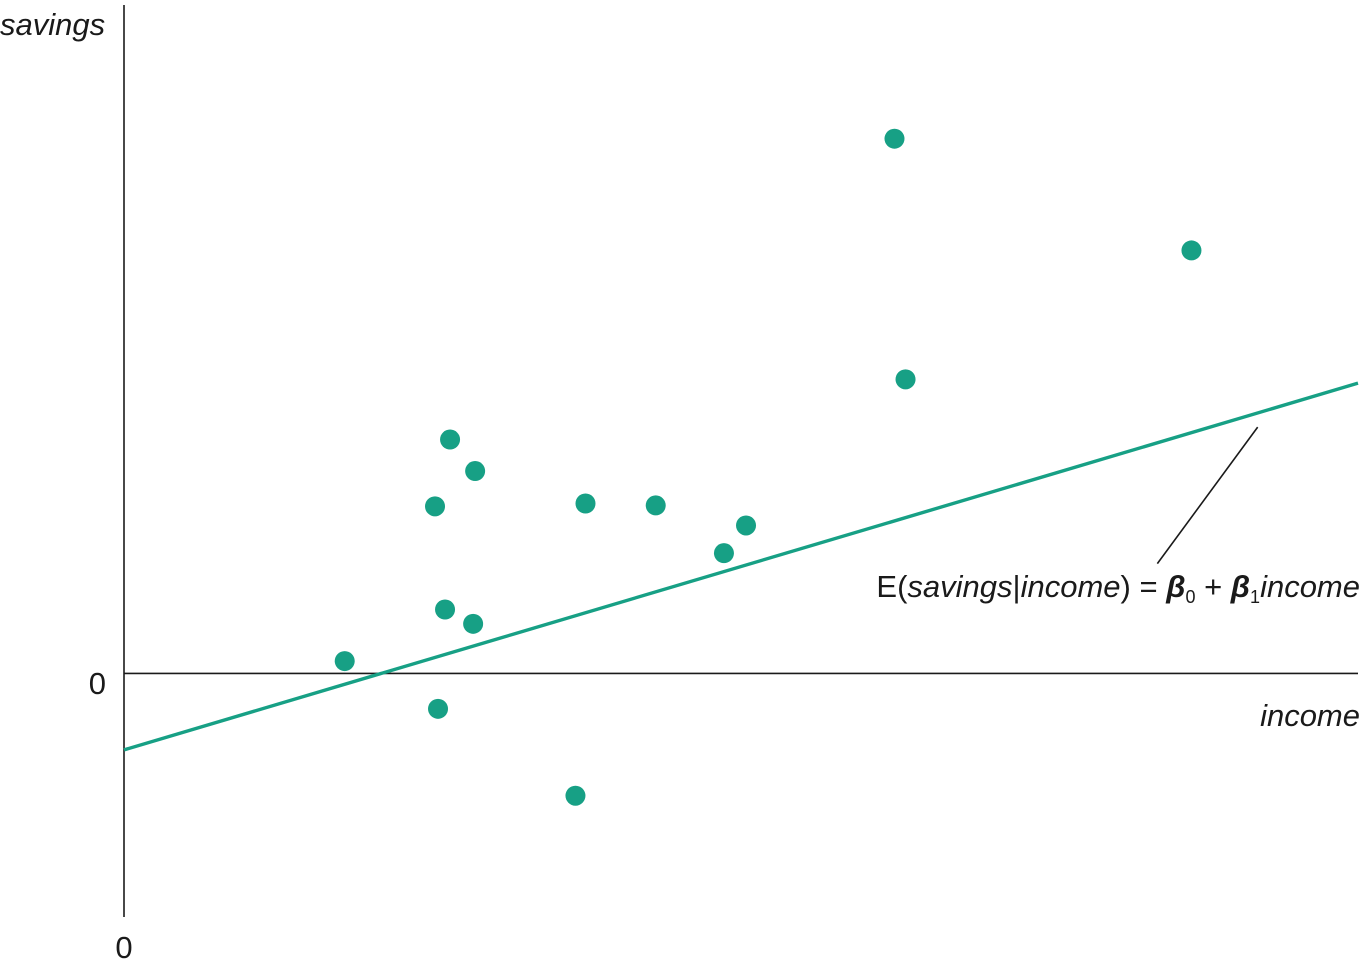  Describe the element at coordinates (1207, 495) in the screenshot. I see `annotation-leader-line` at that location.